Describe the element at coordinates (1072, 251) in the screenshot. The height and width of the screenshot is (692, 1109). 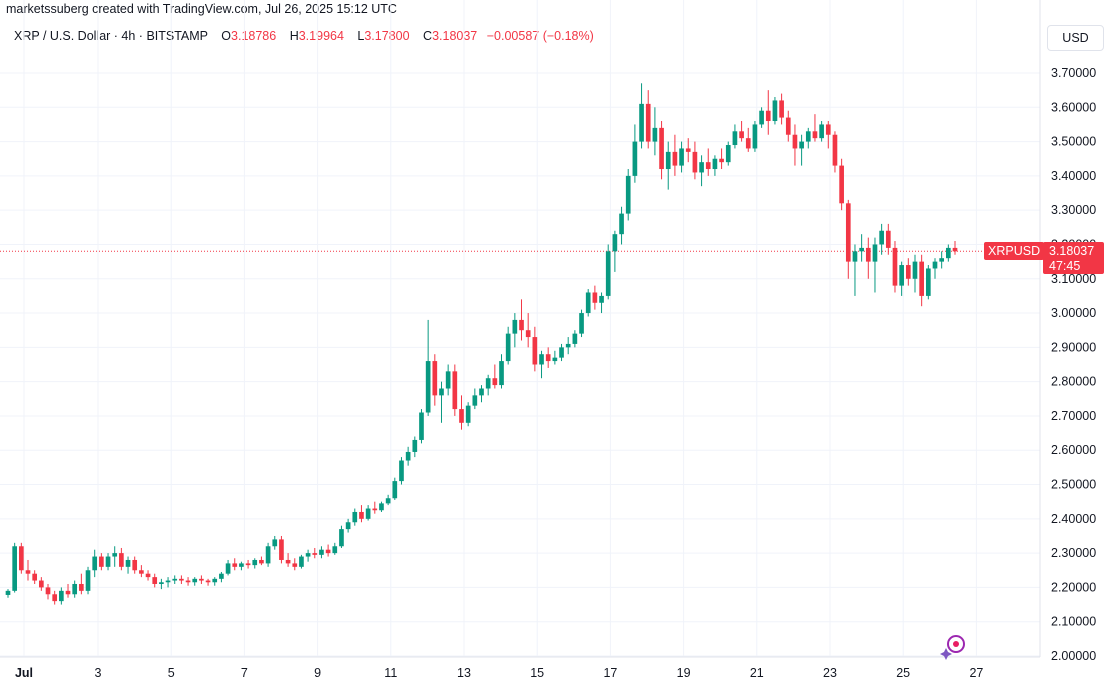
I see `last-price-value: 3.18037` at that location.